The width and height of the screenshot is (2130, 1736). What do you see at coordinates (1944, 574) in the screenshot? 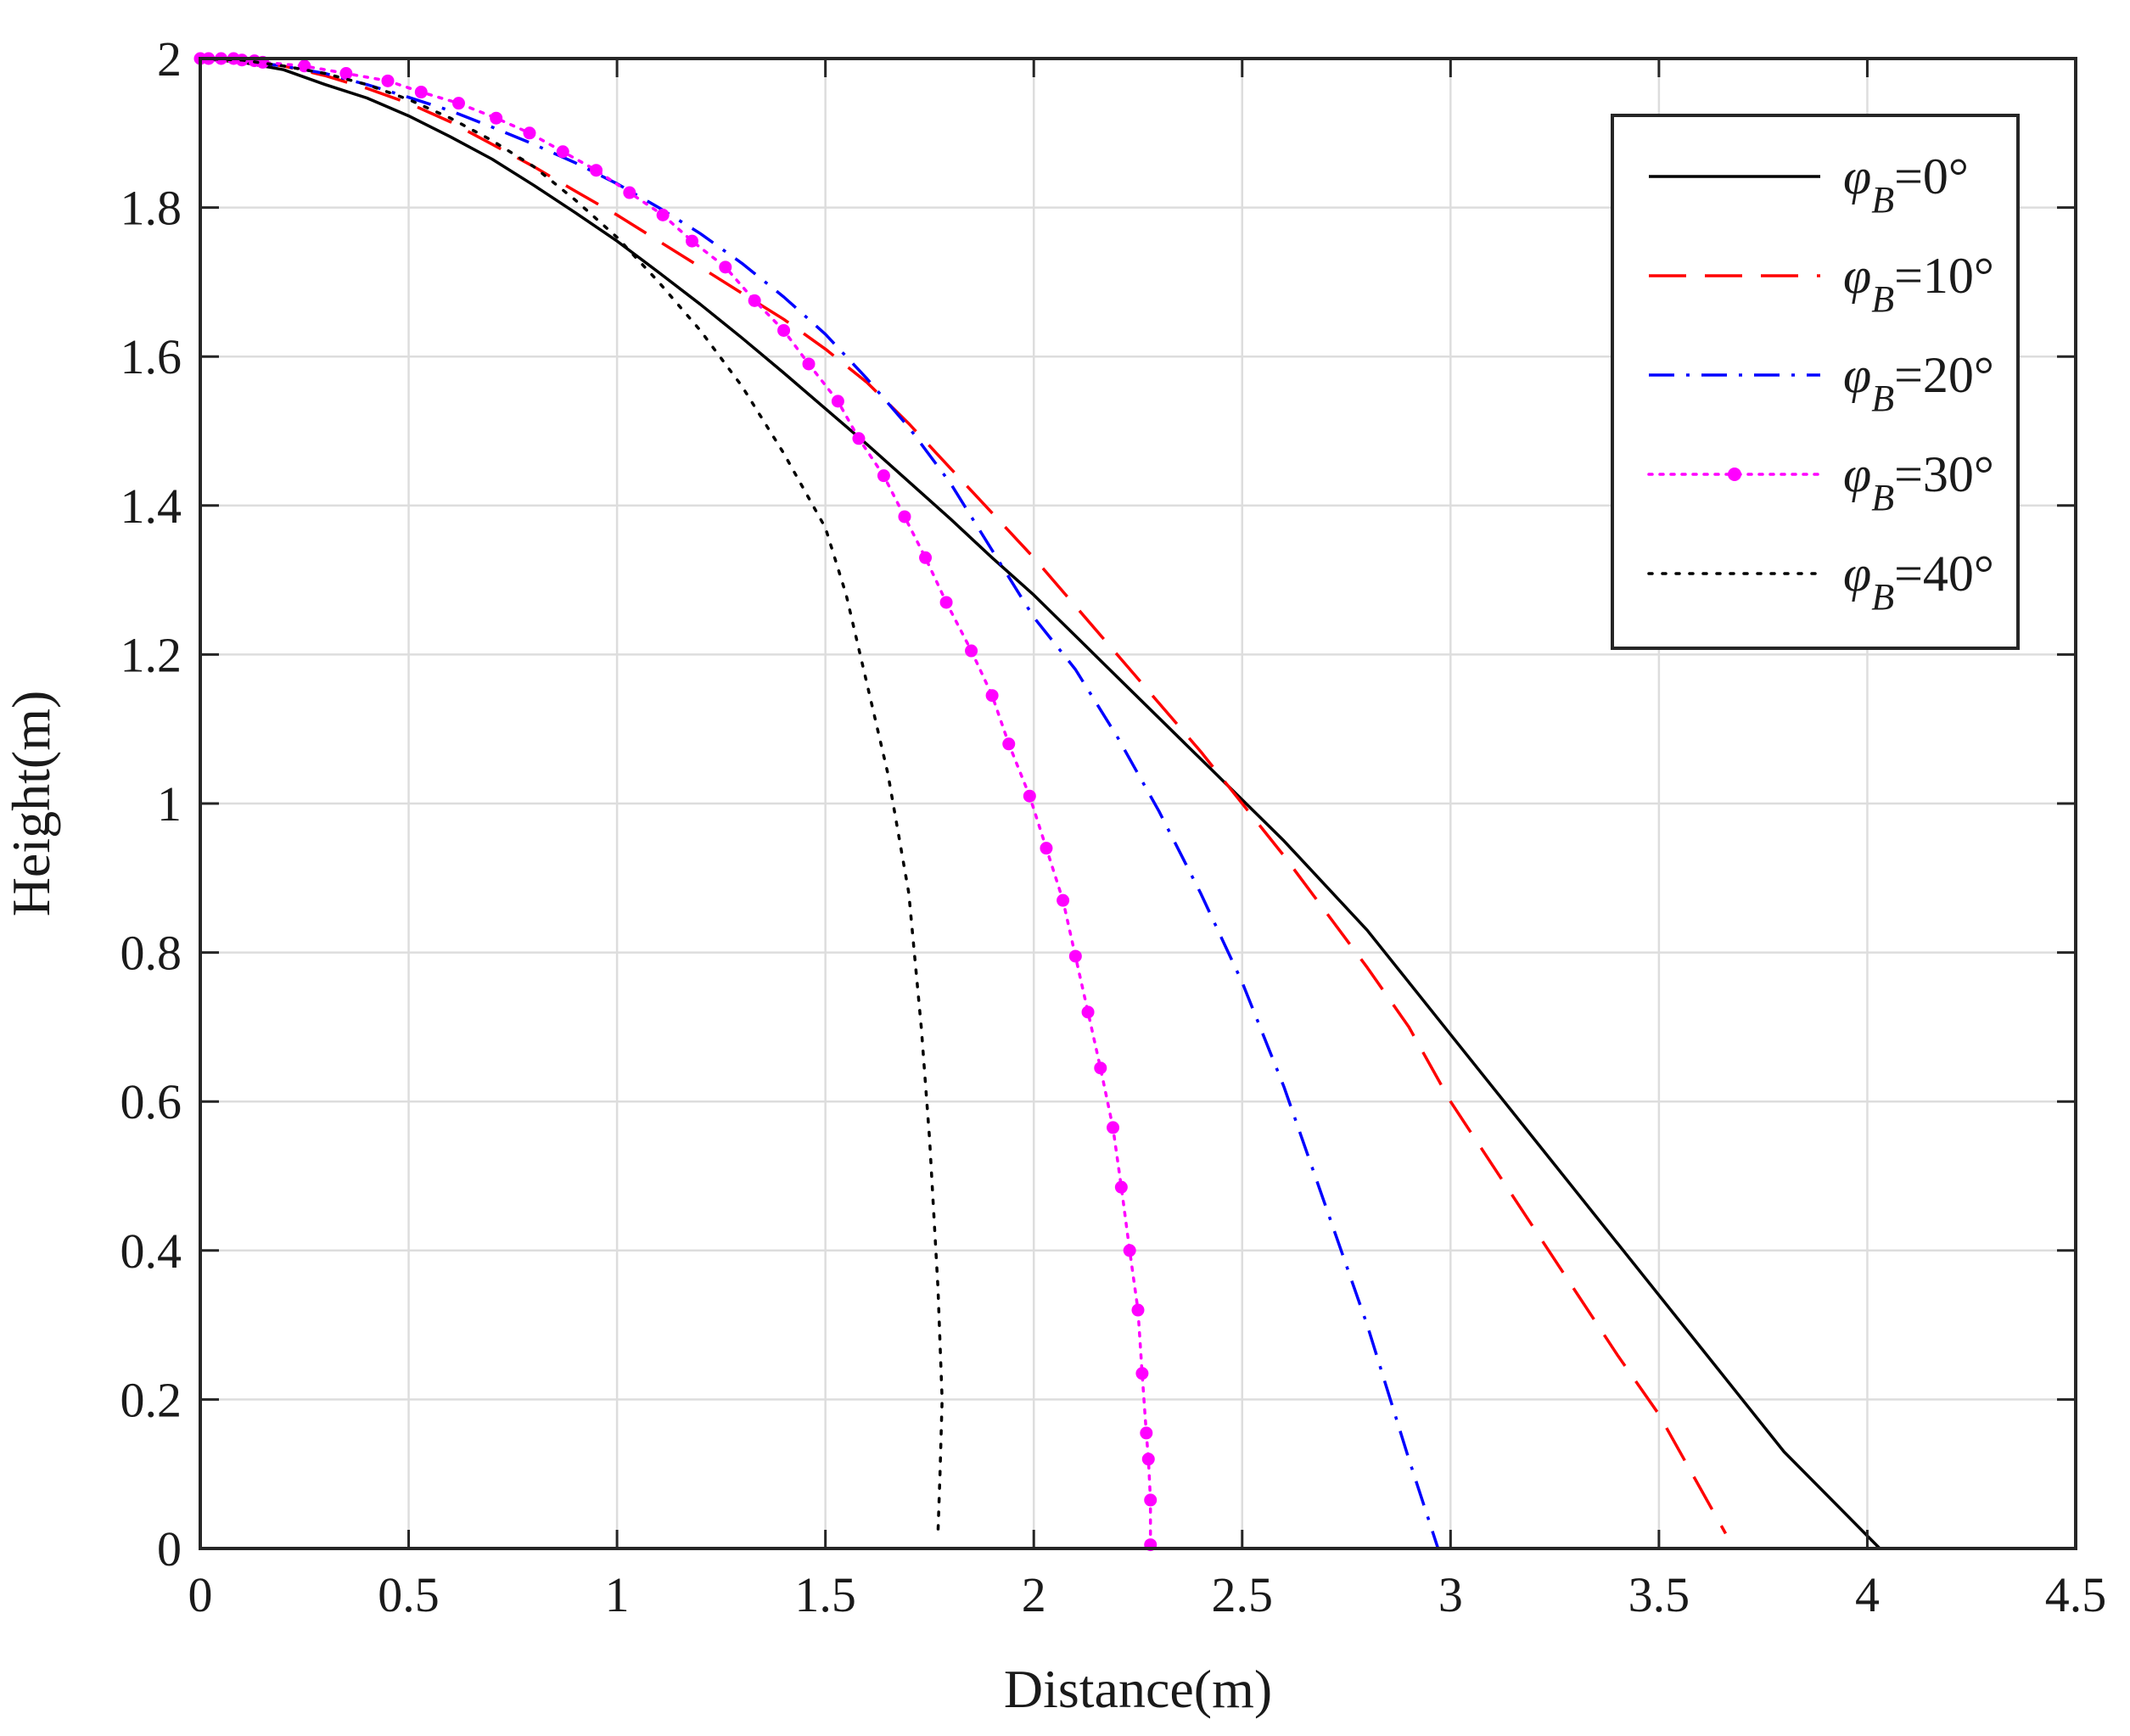
I see `legend-value: =40°` at bounding box center [1944, 574].